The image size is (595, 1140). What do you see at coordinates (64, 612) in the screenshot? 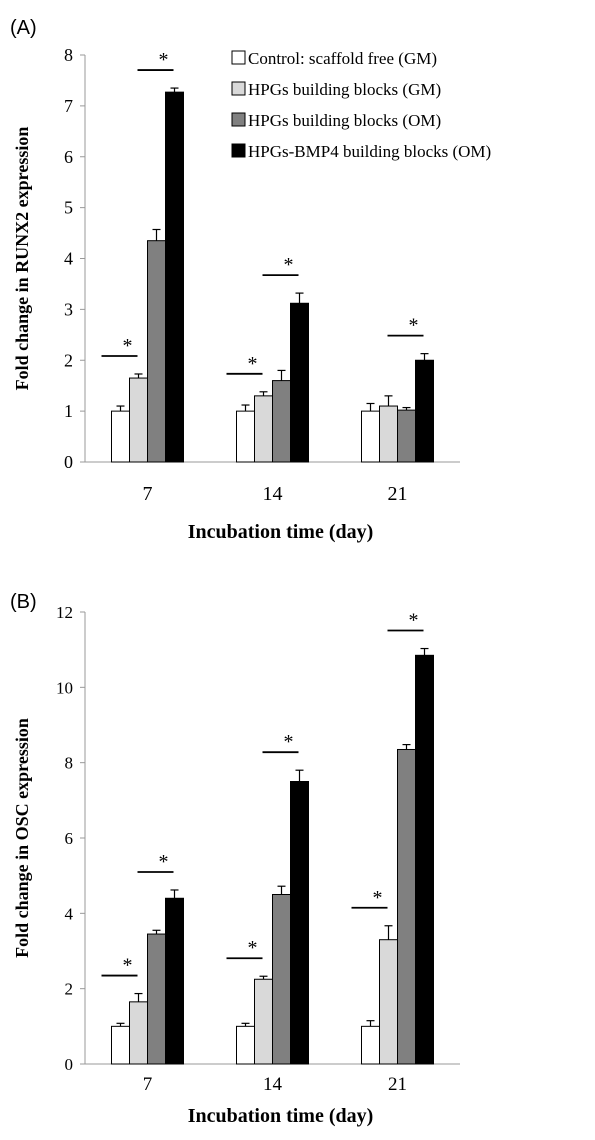
I see `y-tick-label: 12` at bounding box center [64, 612].